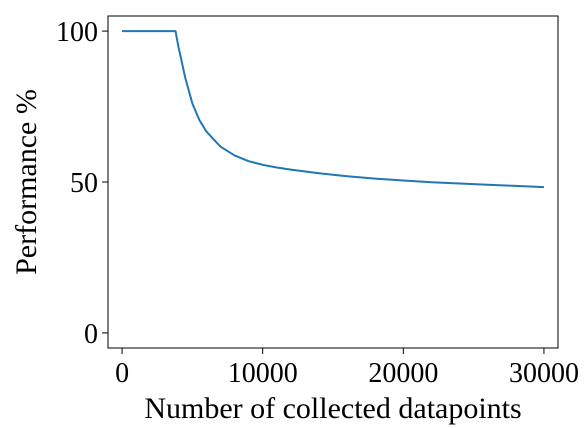  Describe the element at coordinates (122, 373) in the screenshot. I see `x-tick-label: 0` at that location.